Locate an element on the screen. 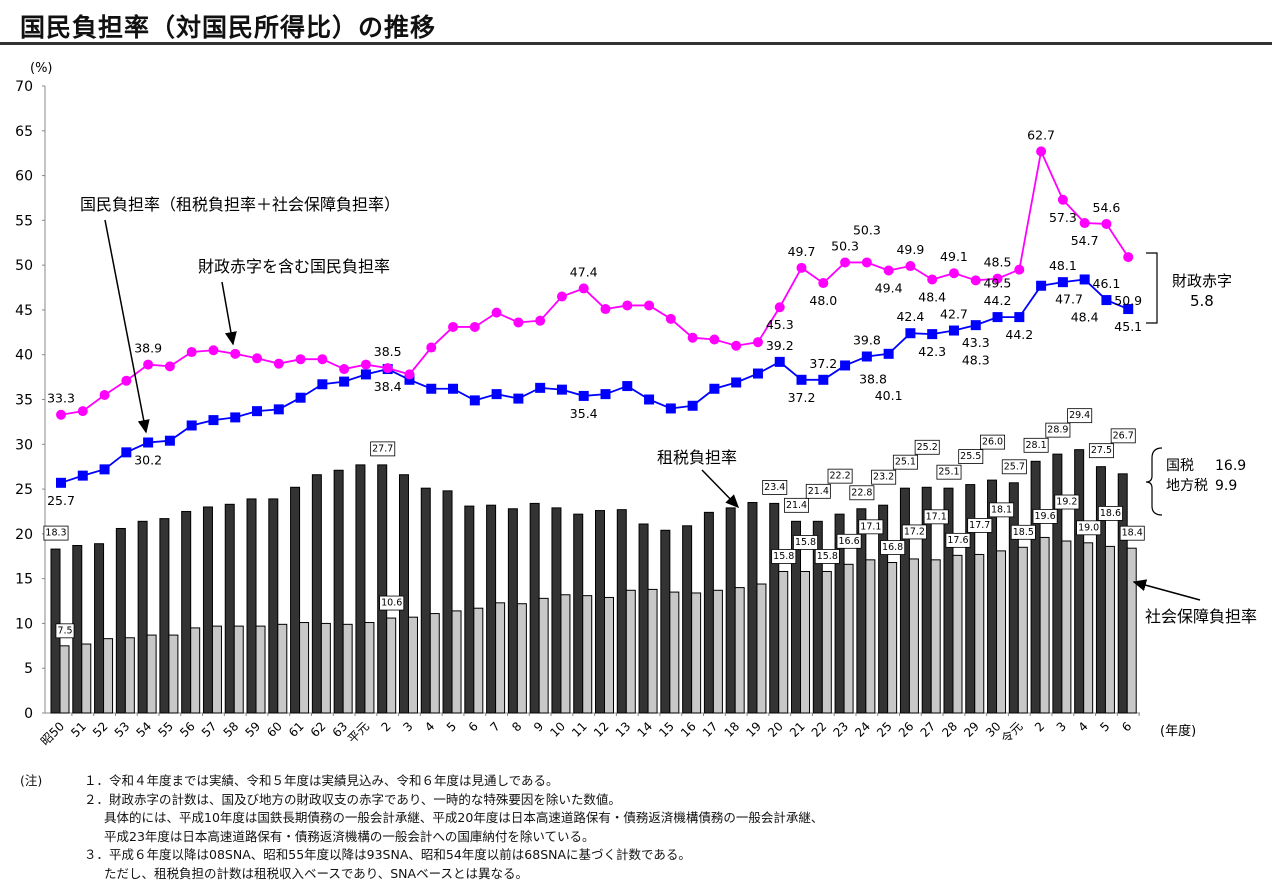 This screenshot has height=881, width=1272. social-data-label-text: 15.8 is located at coordinates (827, 556).